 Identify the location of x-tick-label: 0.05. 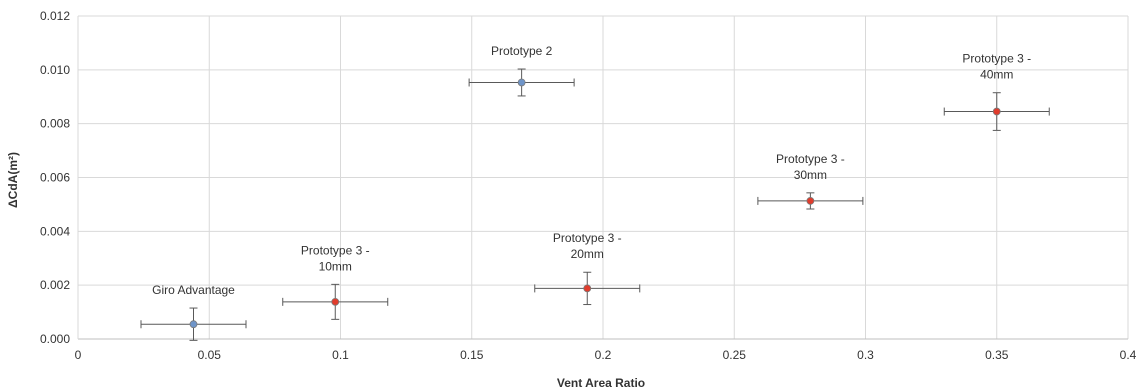
(210, 355).